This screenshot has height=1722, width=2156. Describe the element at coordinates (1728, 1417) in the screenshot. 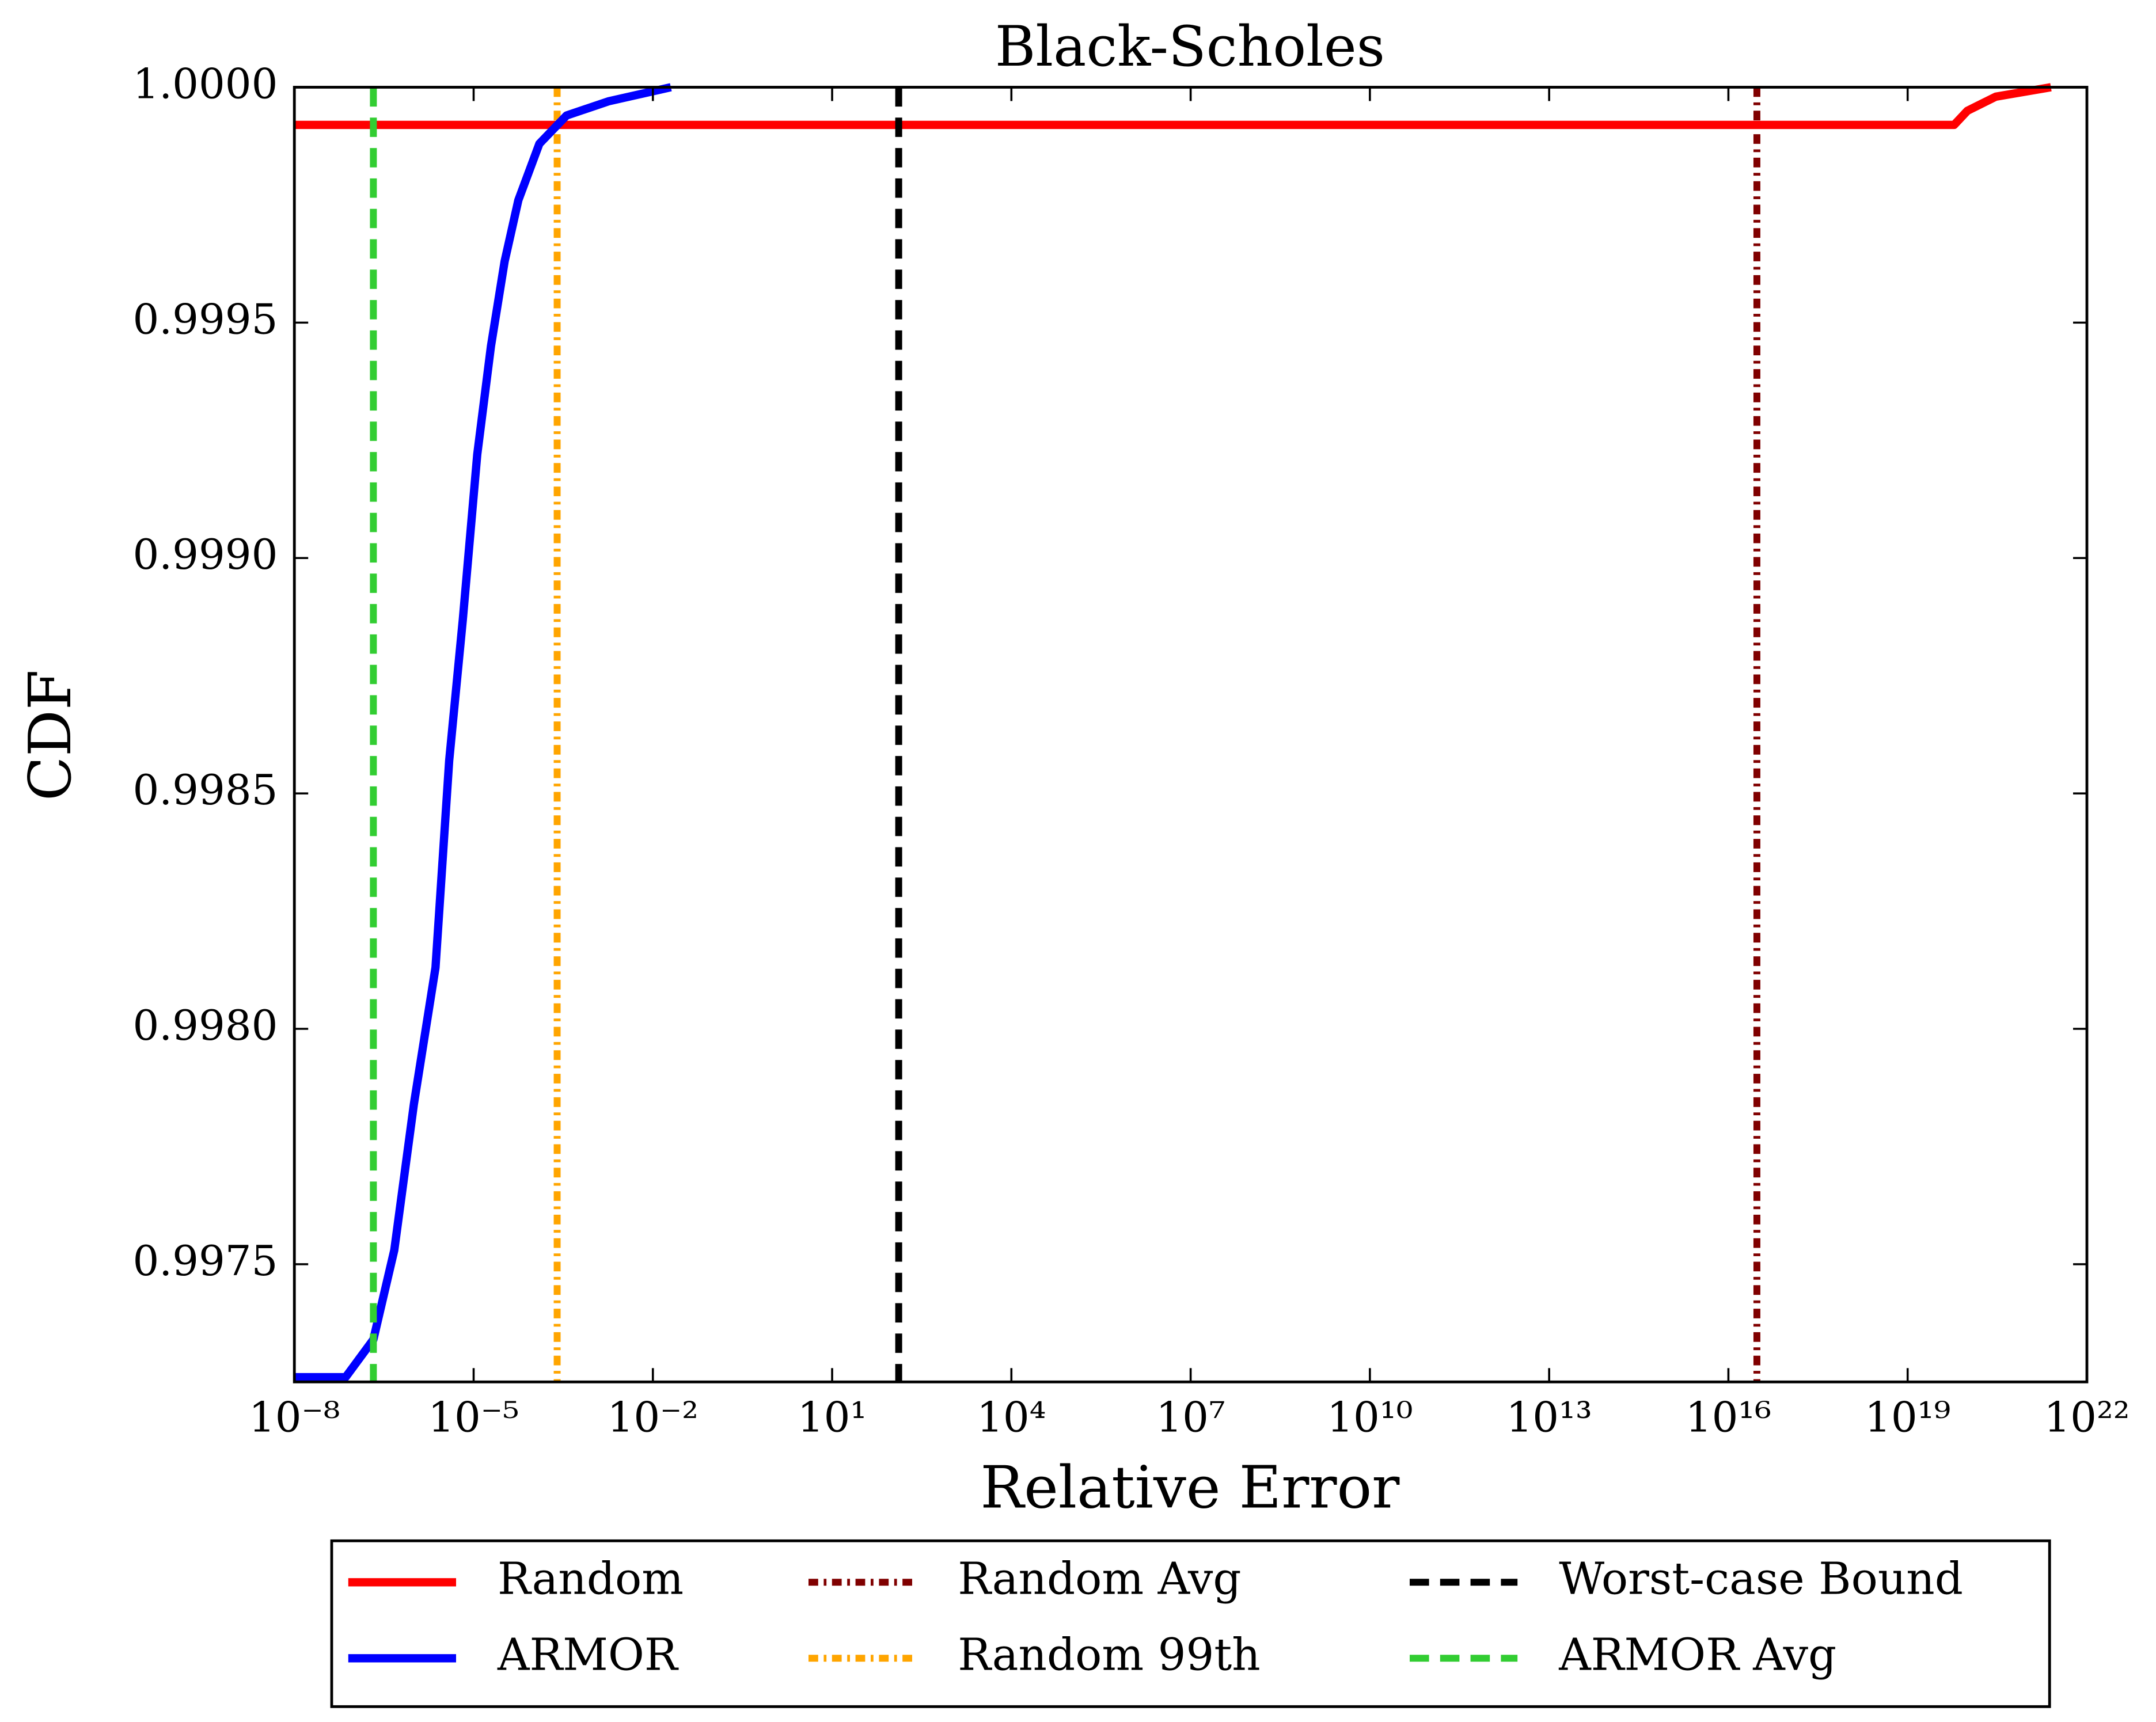

I see `x-tick-label: 10¹⁶` at that location.